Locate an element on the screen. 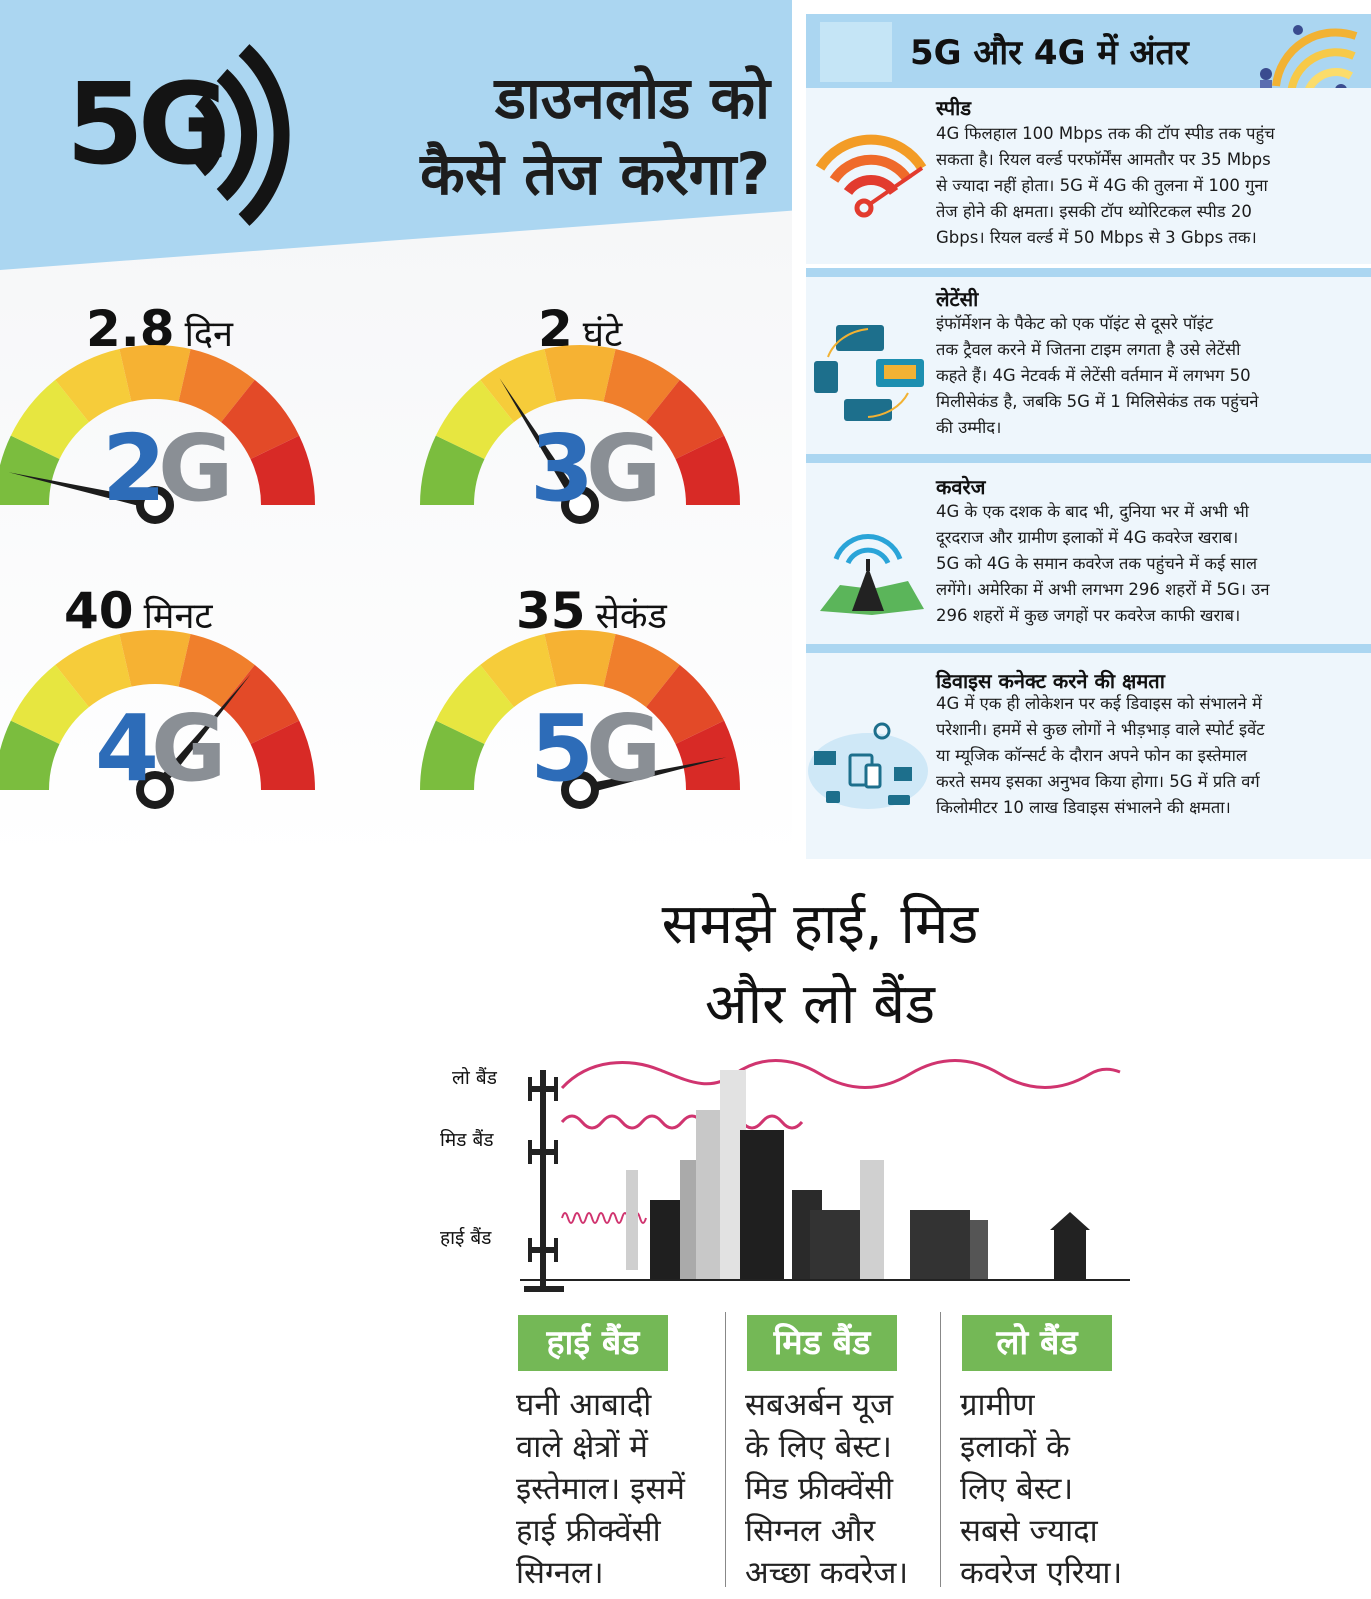 The width and height of the screenshot is (1371, 1599). desc-line: कवरेज एरिया। is located at coordinates (1041, 1573).